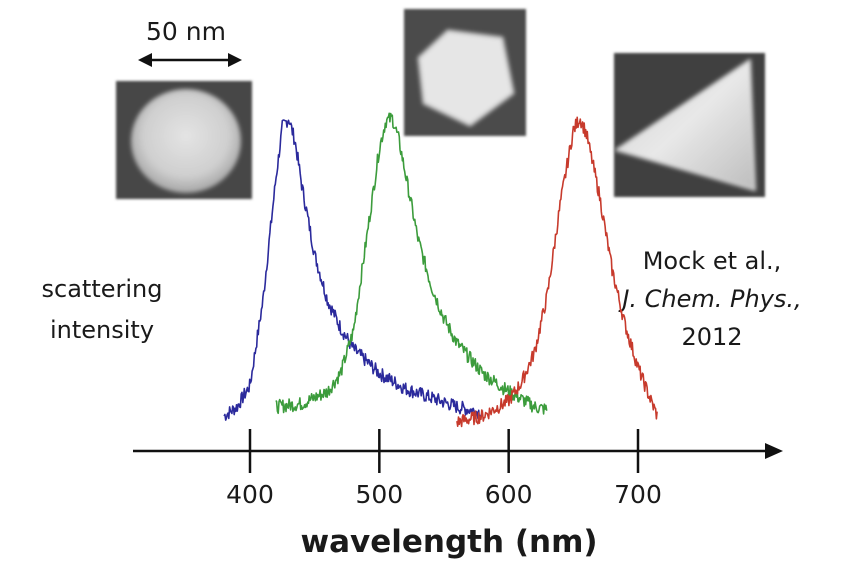 The width and height of the screenshot is (850, 570). I want to click on citation-year: 2012, so click(711, 337).